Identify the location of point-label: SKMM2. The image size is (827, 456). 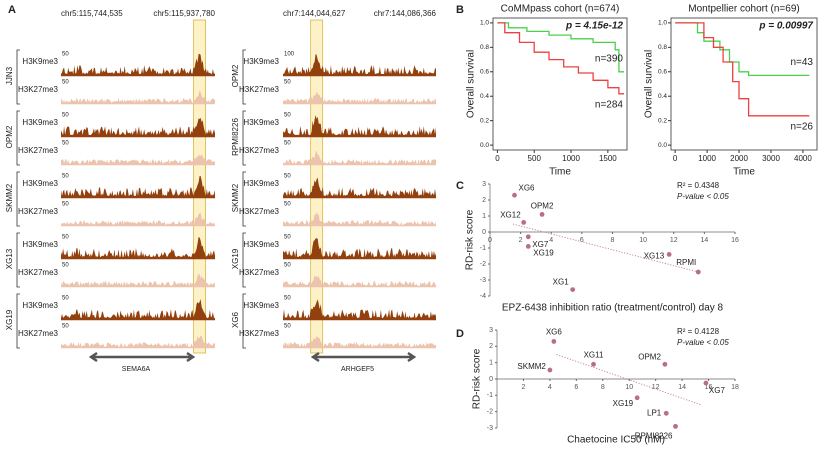
(531, 366).